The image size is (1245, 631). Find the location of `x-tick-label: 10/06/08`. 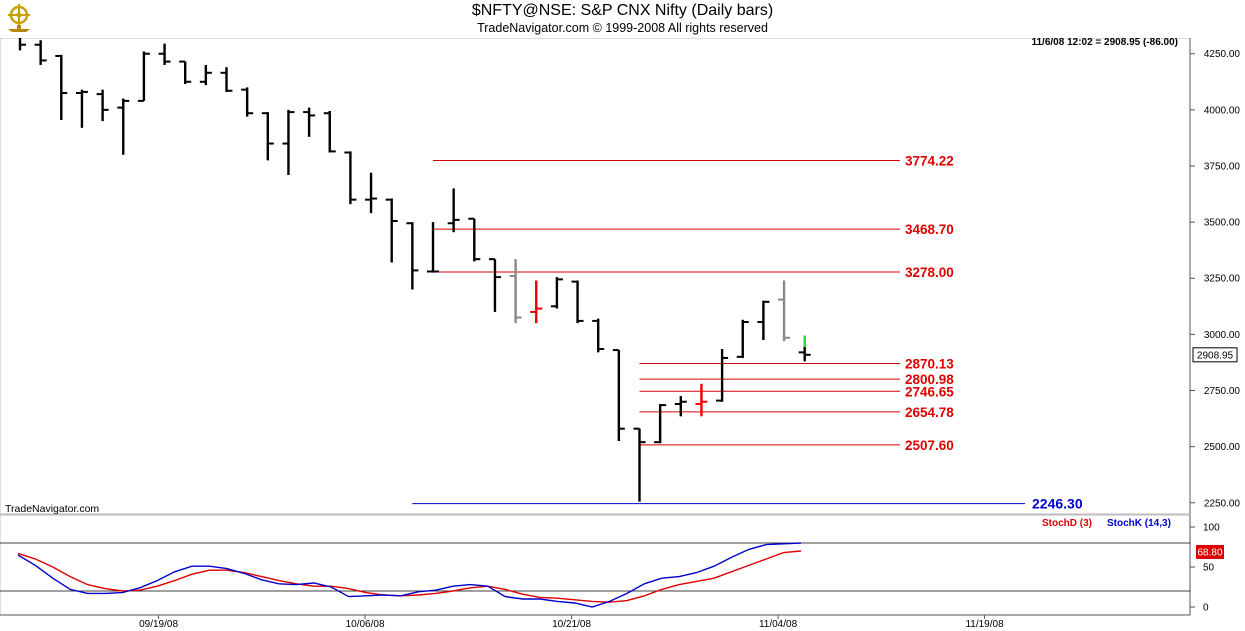

x-tick-label: 10/06/08 is located at coordinates (365, 624).